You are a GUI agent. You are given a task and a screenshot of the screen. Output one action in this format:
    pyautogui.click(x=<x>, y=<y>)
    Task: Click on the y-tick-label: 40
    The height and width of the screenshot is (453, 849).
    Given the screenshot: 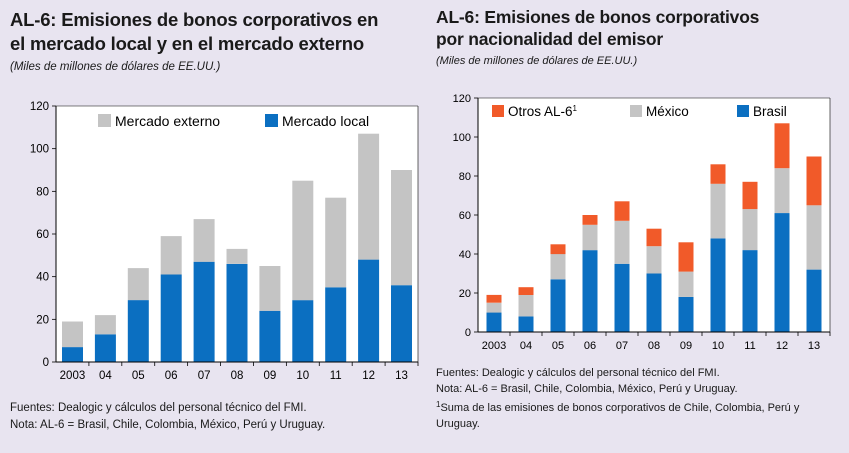 What is the action you would take?
    pyautogui.click(x=465, y=255)
    